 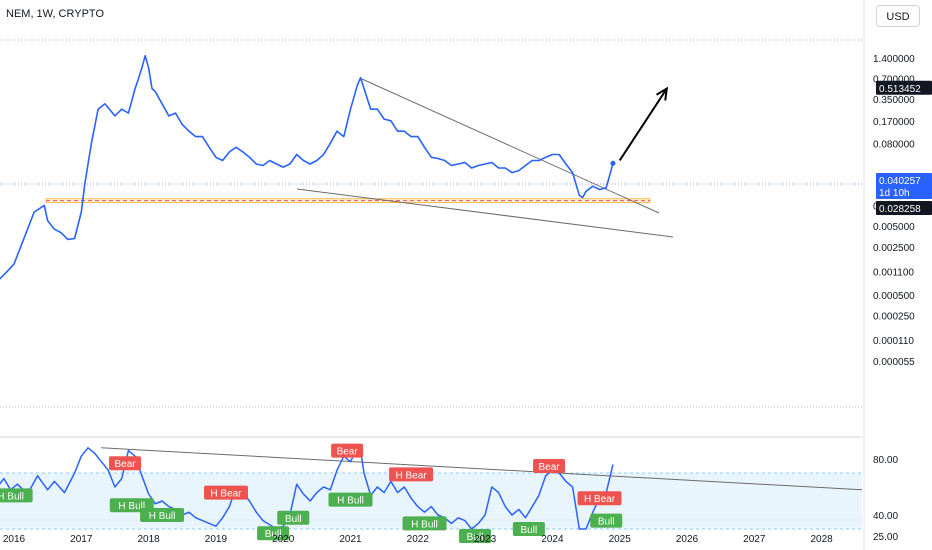 I want to click on y-tick-label: 0.000250, so click(x=894, y=317).